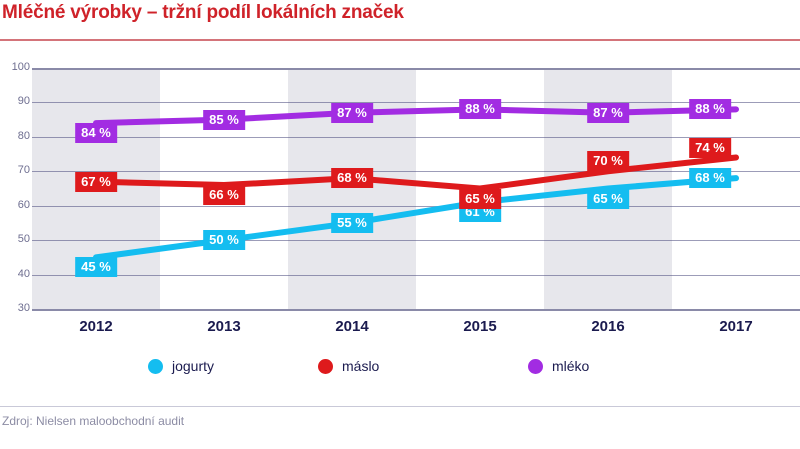 This screenshot has height=449, width=800. I want to click on x-axis-ticks: 2012 2013 2014 2015 2016 2017, so click(416, 330).